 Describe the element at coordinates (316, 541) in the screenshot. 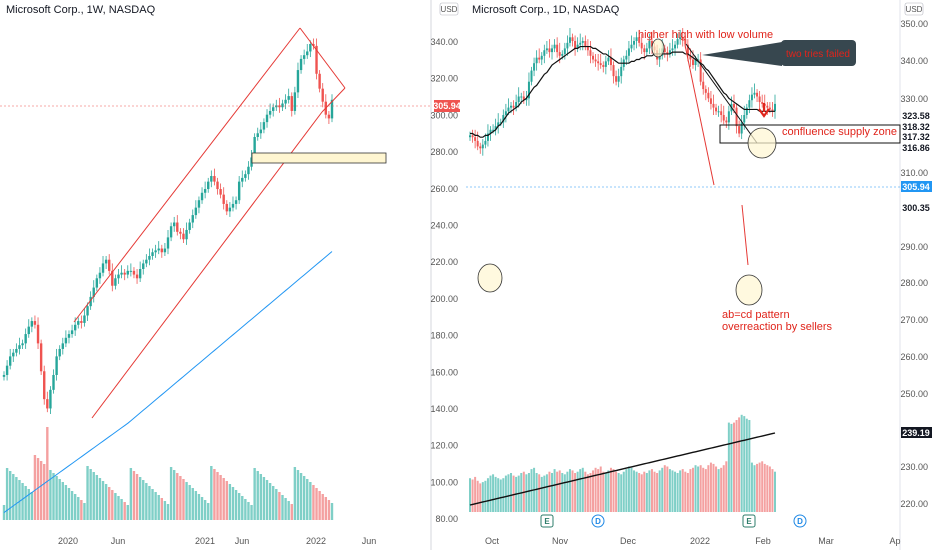

I see `left-time-label: 2022` at that location.